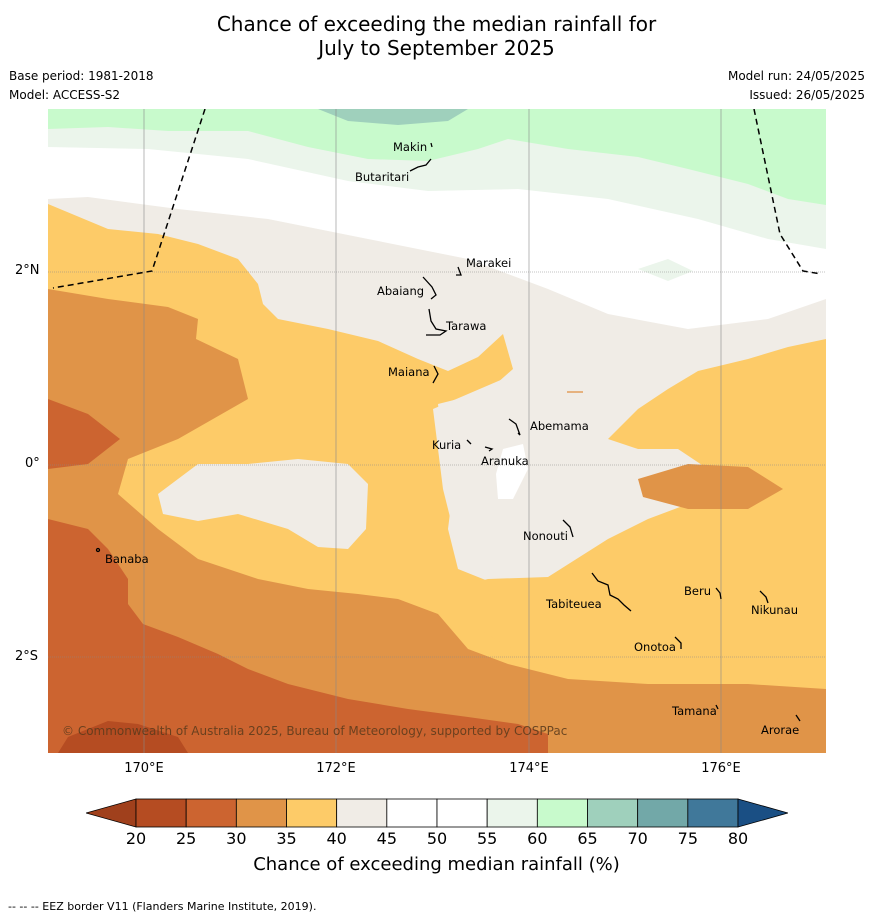  Describe the element at coordinates (488, 263) in the screenshot. I see `island-label-marakei: Marakei` at that location.